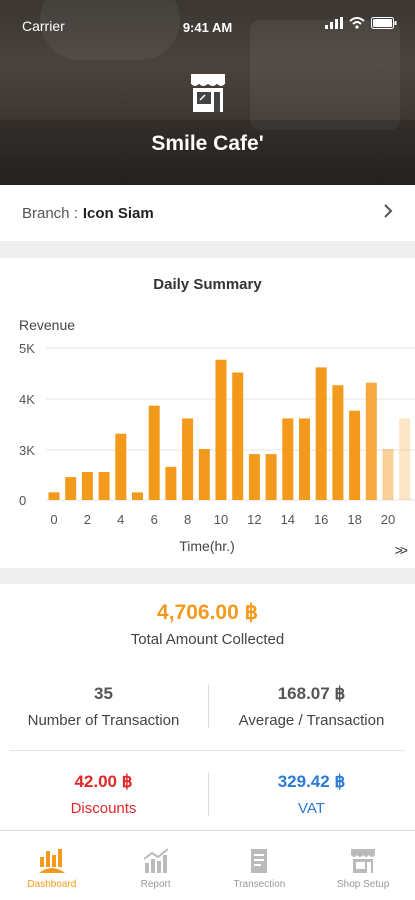  What do you see at coordinates (155, 884) in the screenshot?
I see `tab-label: Report` at bounding box center [155, 884].